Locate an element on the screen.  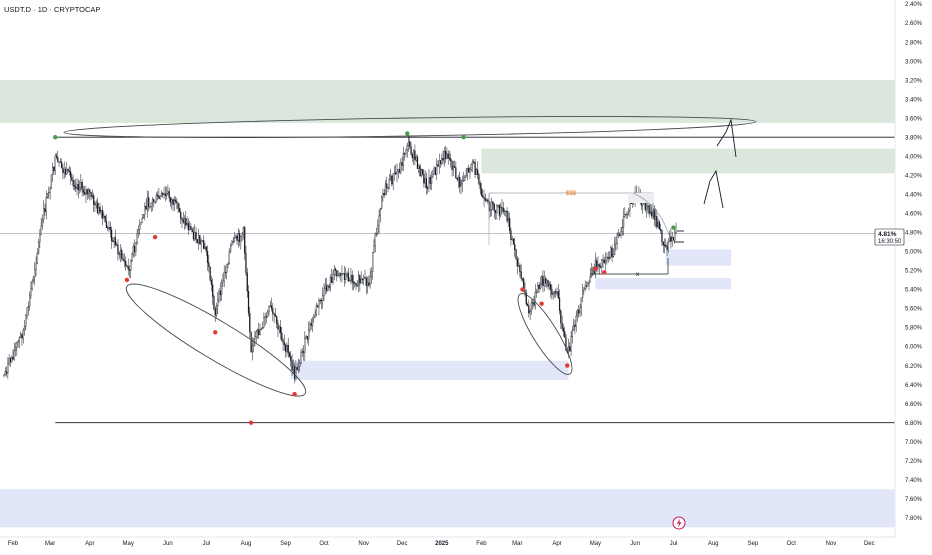
time-tick-label: Jun is located at coordinates (168, 544).